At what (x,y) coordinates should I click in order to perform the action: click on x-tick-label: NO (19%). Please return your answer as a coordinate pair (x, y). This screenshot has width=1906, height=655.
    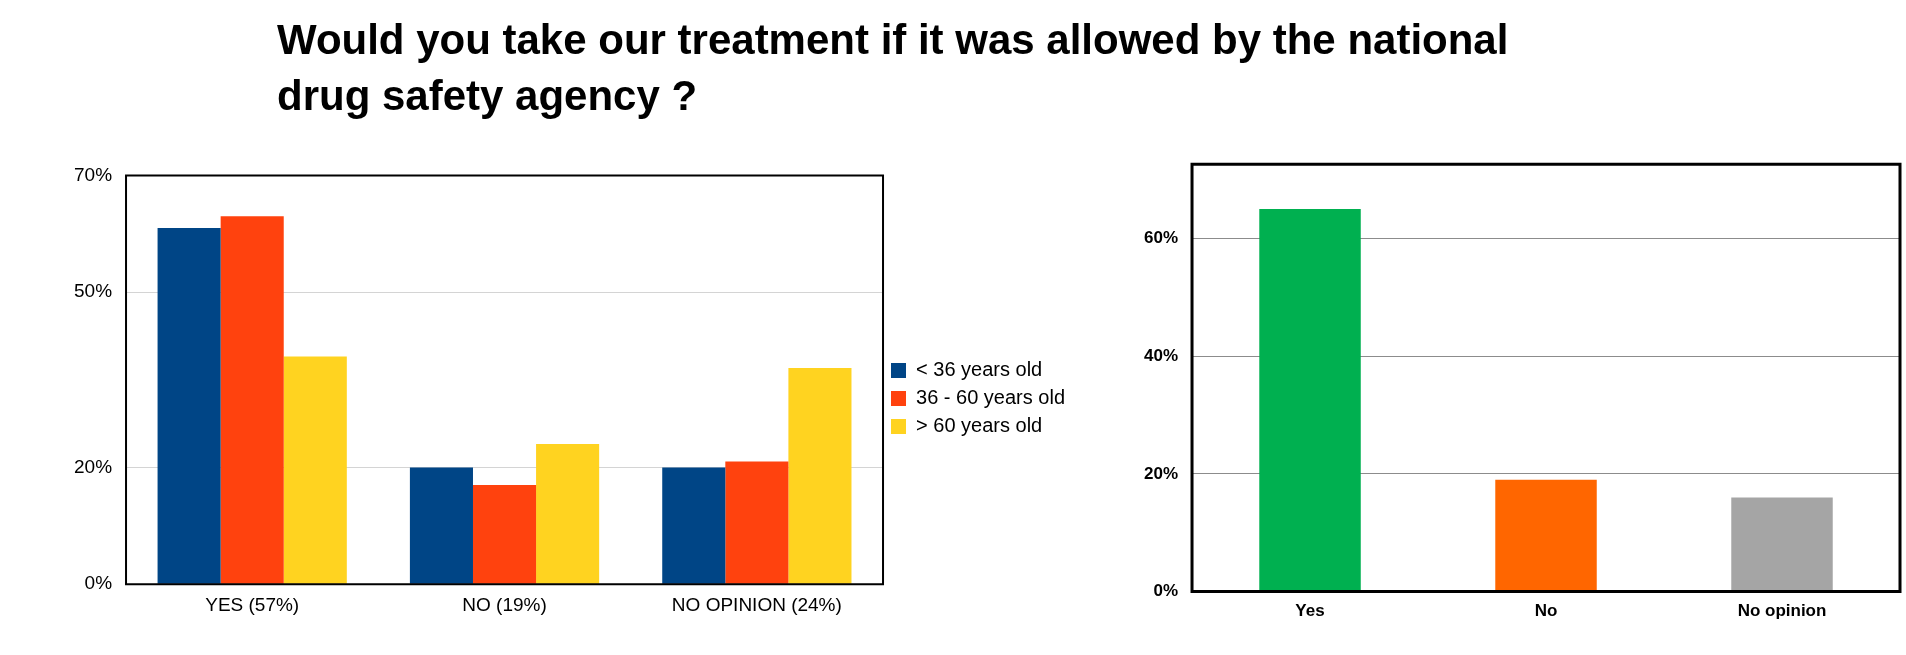
    Looking at the image, I should click on (504, 604).